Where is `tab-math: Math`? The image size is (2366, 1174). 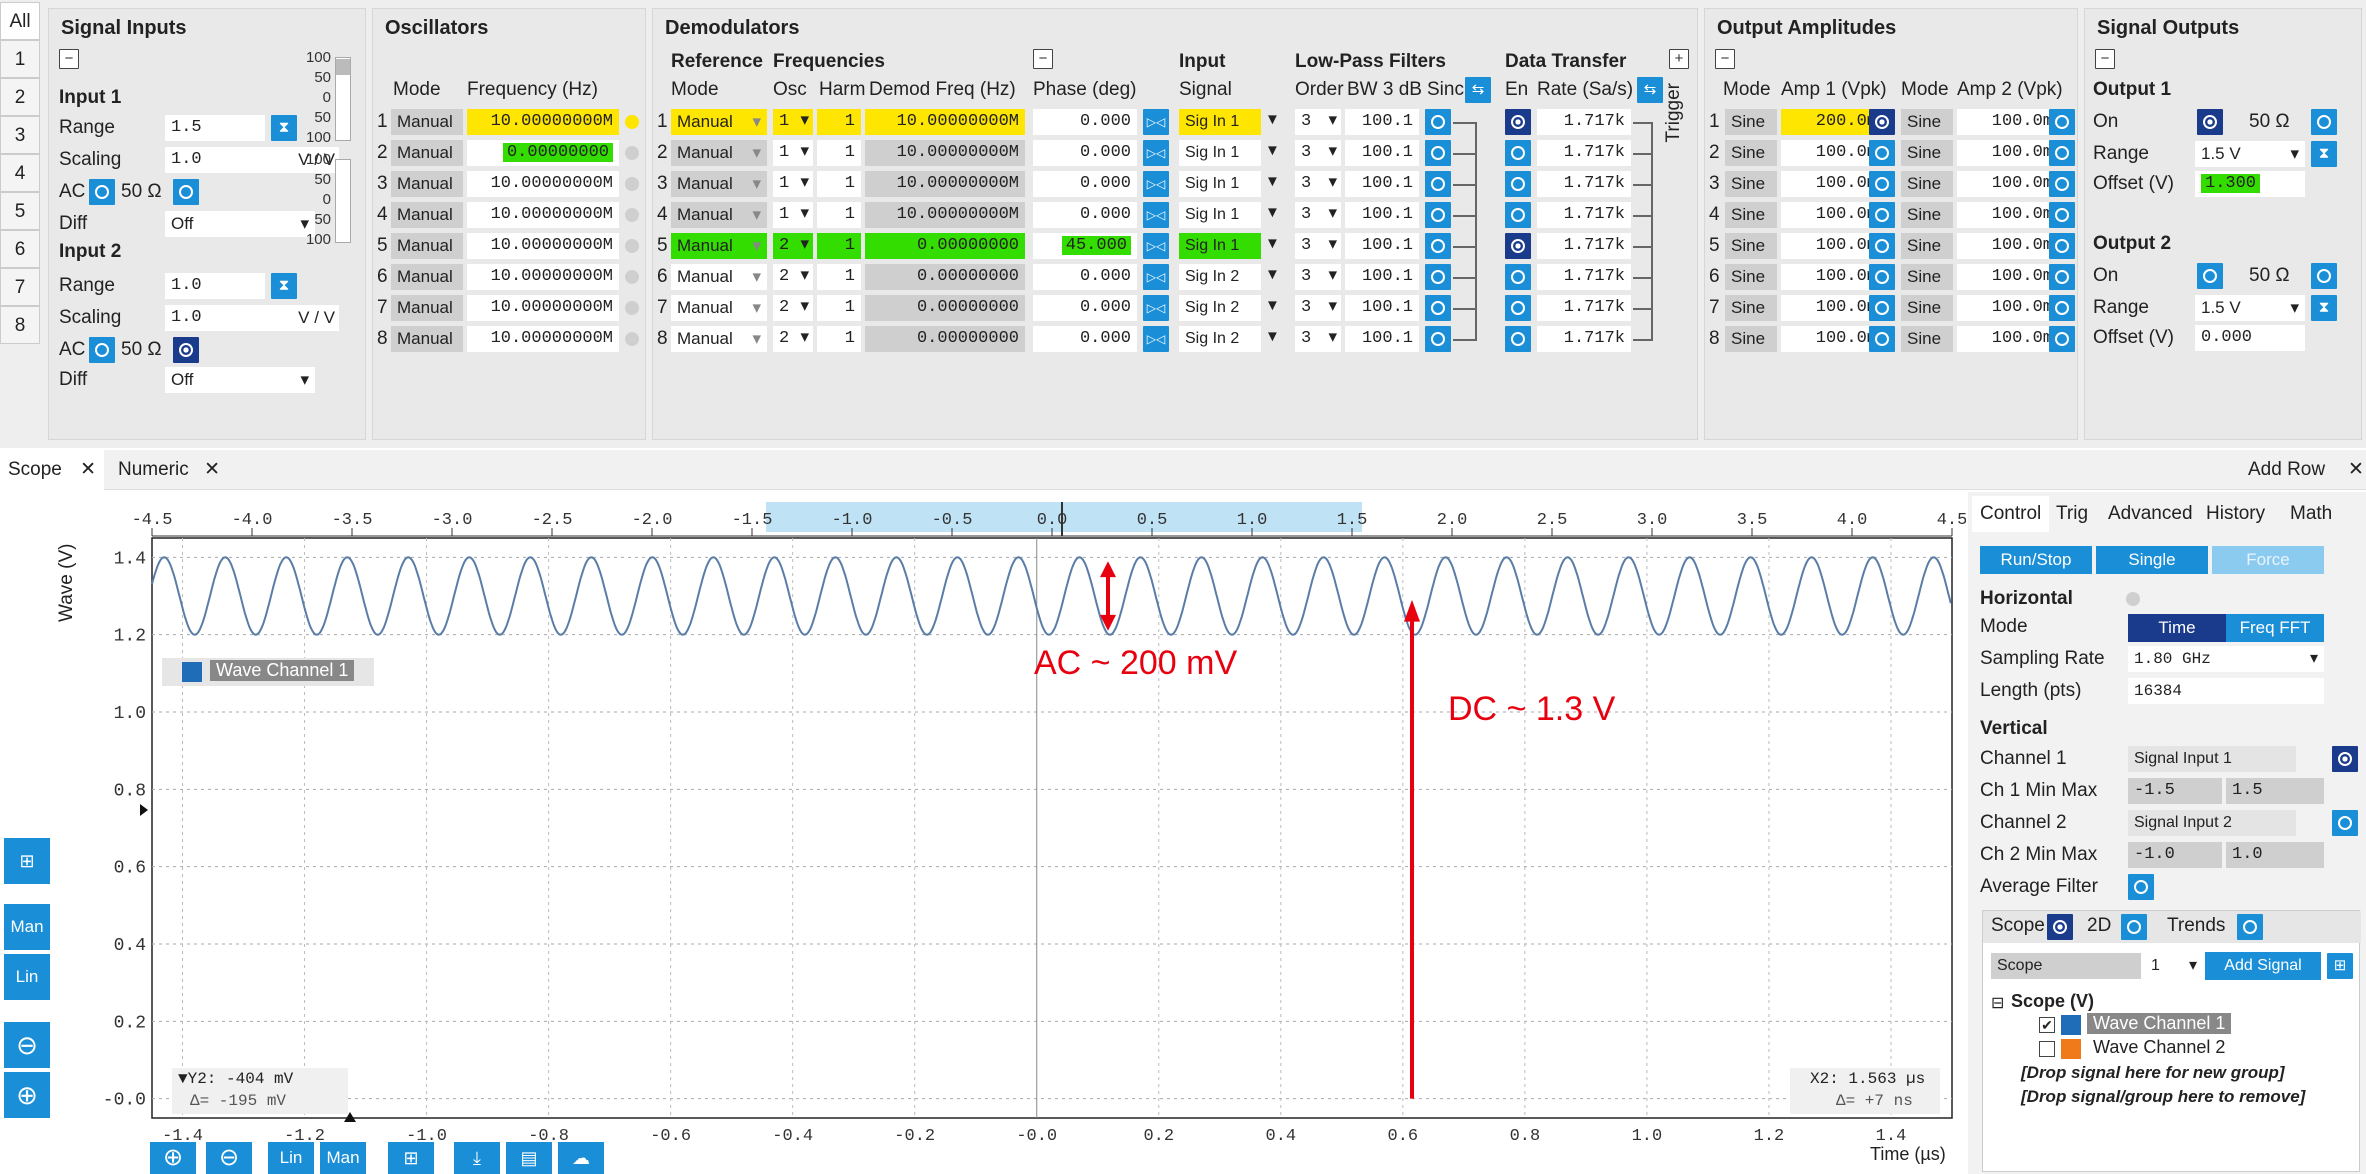
tab-math: Math is located at coordinates (2311, 513).